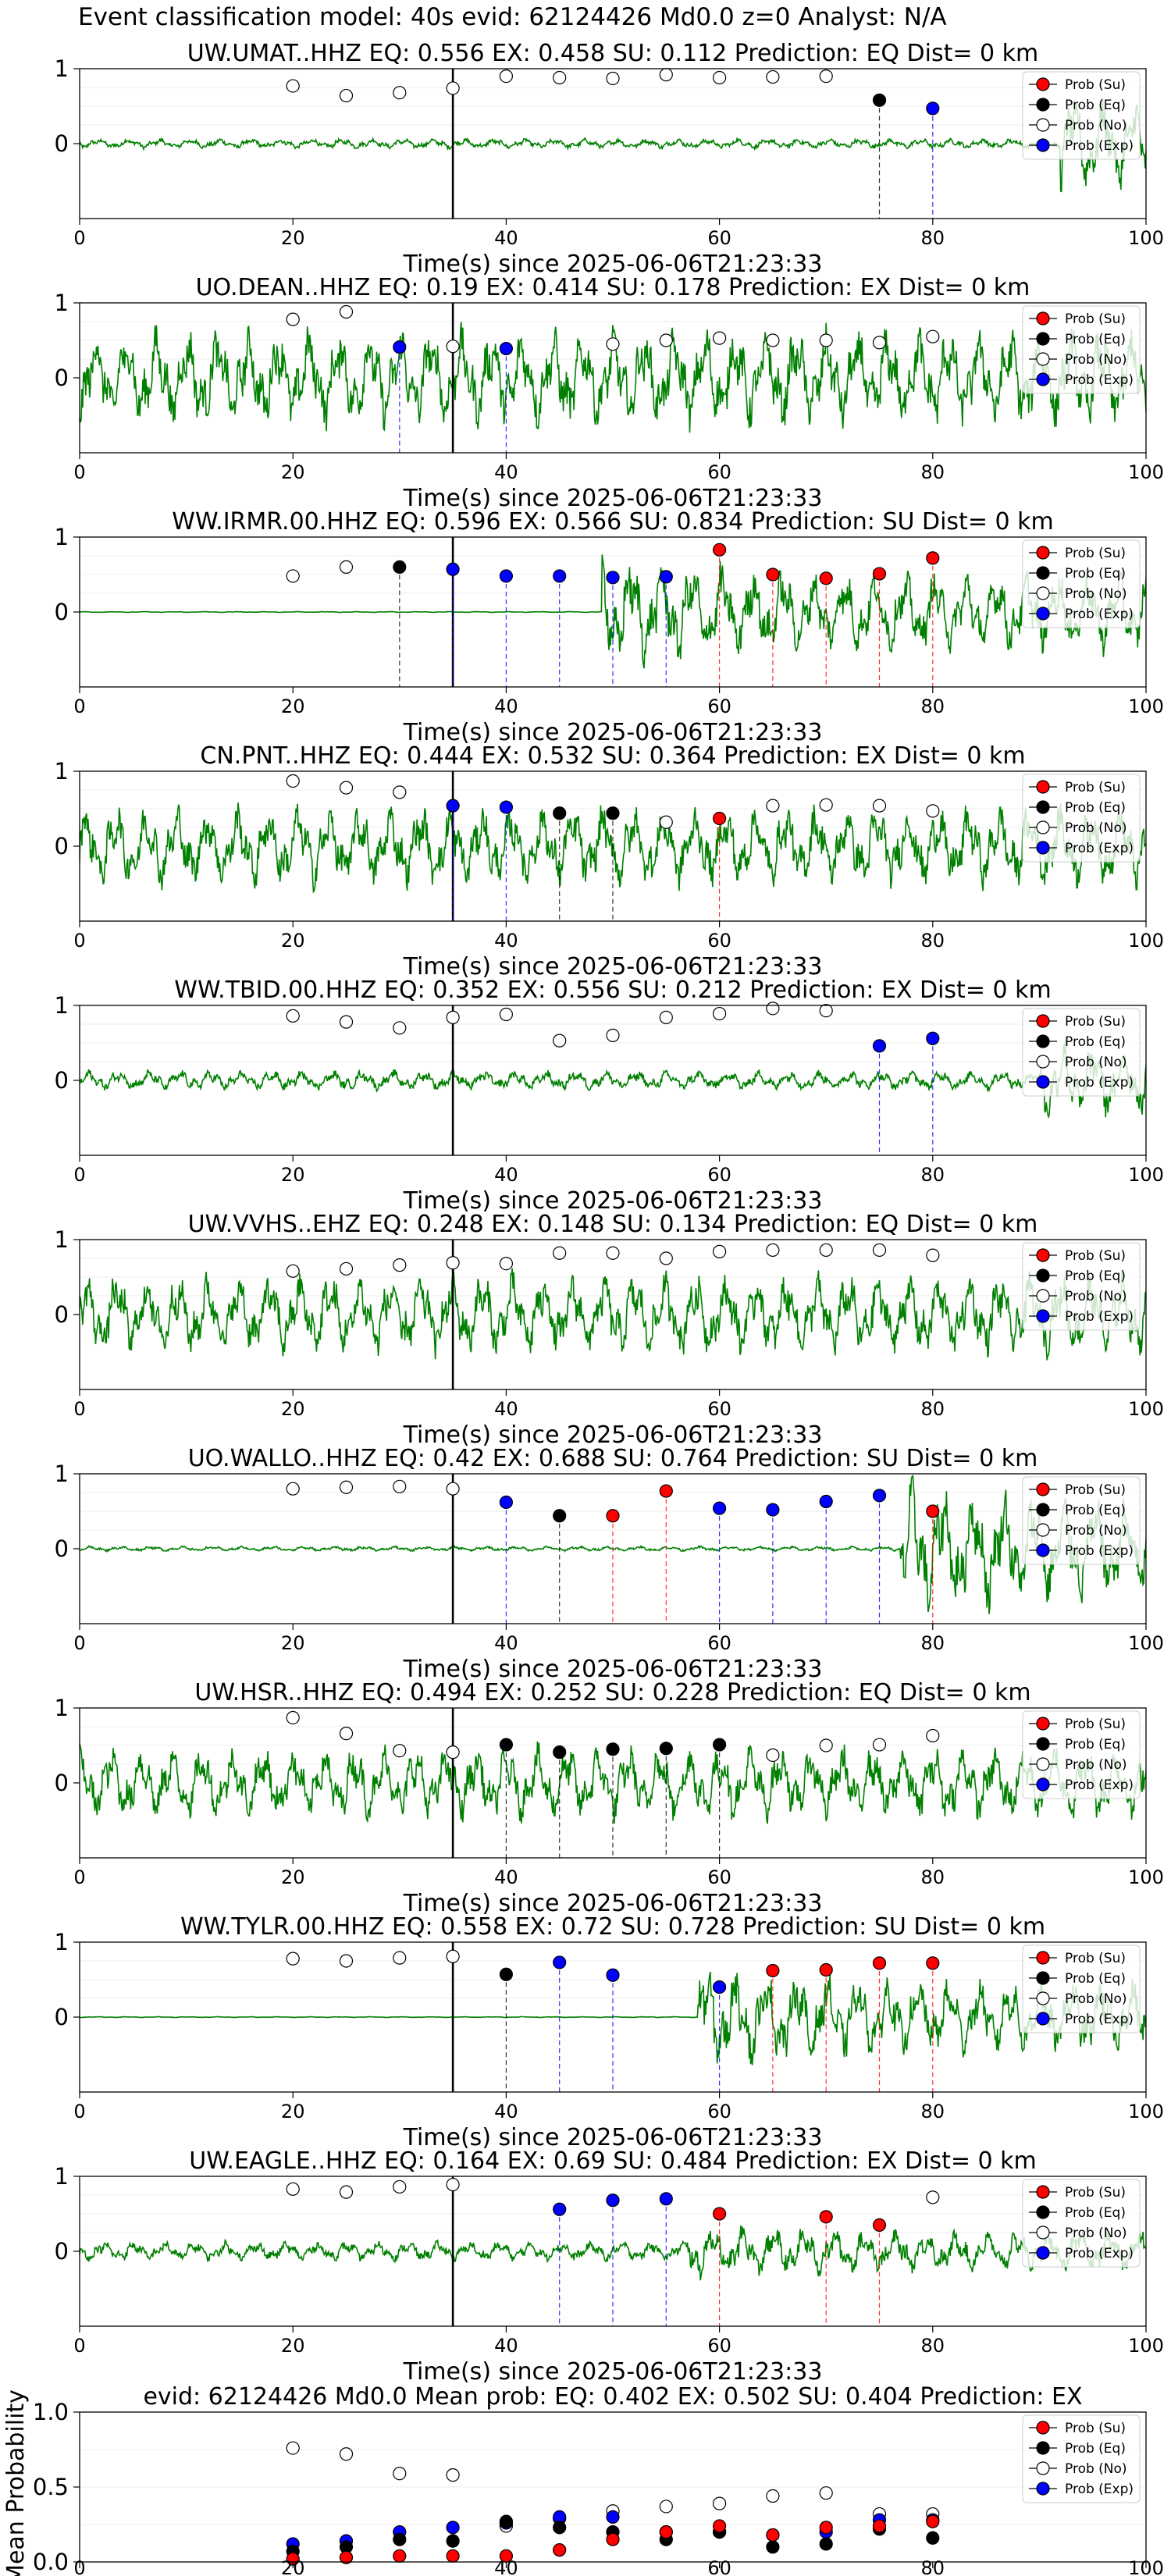 Image resolution: width=1171 pixels, height=2576 pixels. What do you see at coordinates (613, 1080) in the screenshot?
I see `axes-frame` at bounding box center [613, 1080].